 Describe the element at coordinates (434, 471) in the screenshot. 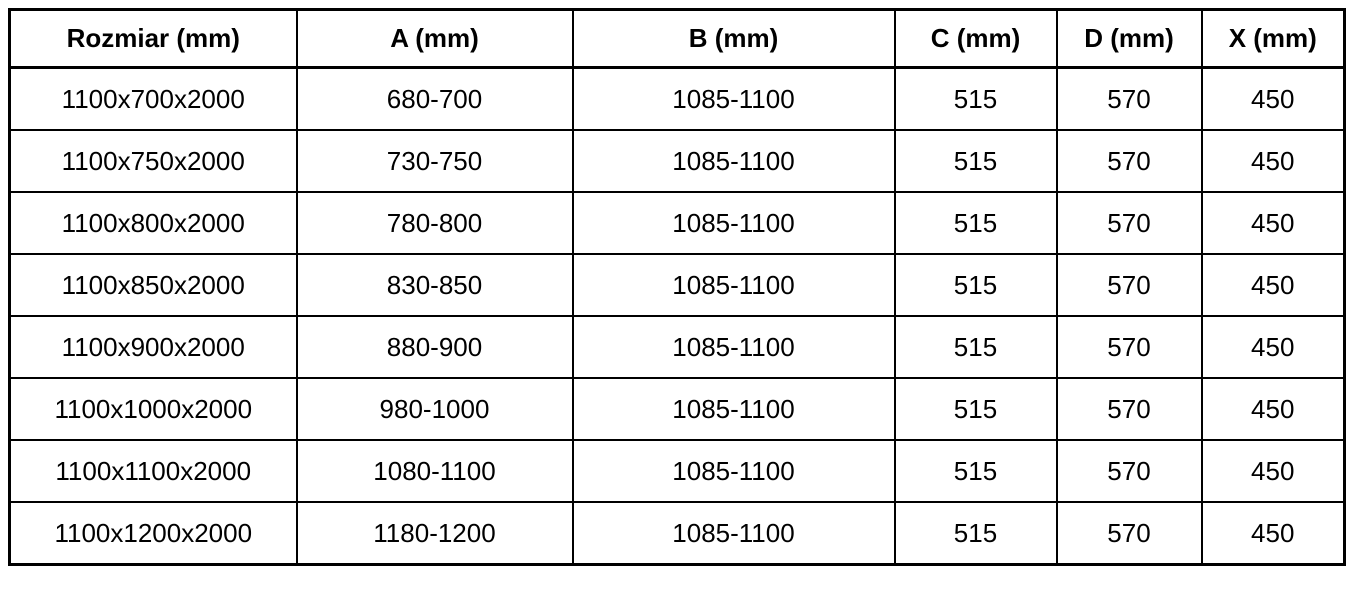

I see `table-cell-a: 1080-1100` at that location.